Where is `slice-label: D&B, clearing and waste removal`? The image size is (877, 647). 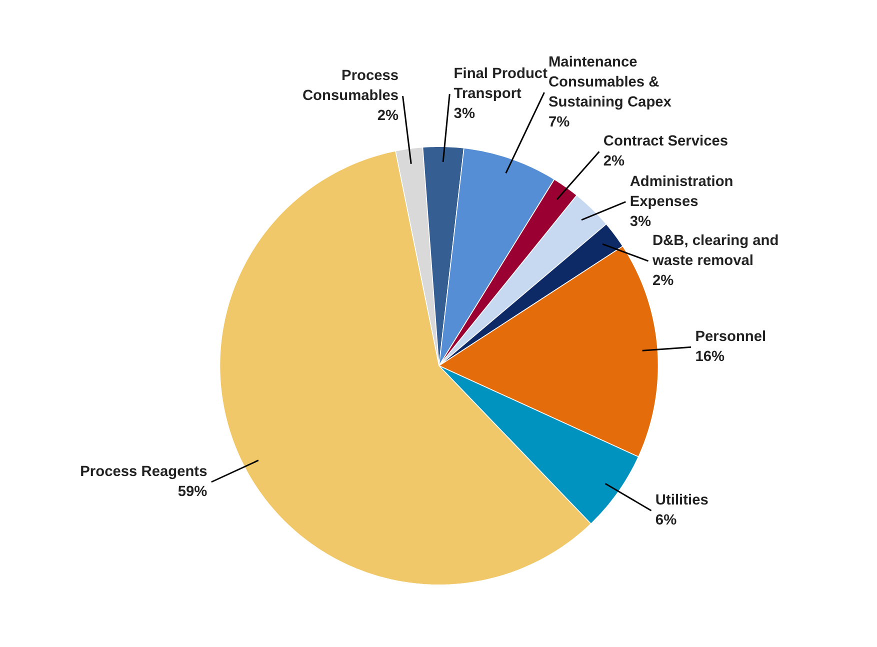 slice-label: D&B, clearing and waste removal is located at coordinates (715, 251).